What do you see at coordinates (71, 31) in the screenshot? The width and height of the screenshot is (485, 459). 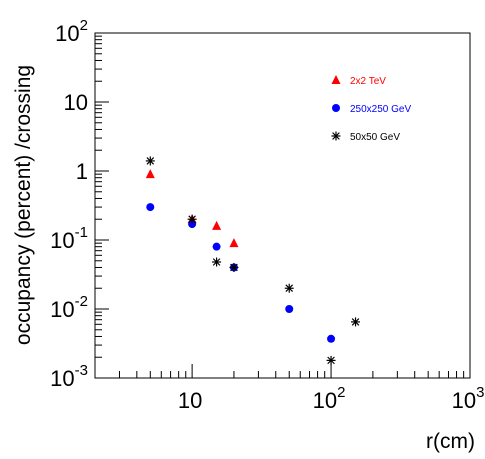 I see `y-tick-label: 10²` at bounding box center [71, 31].